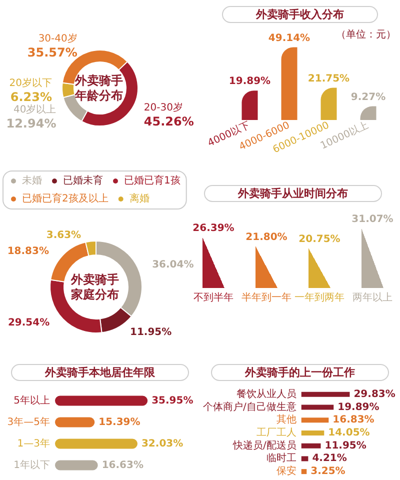  What do you see at coordinates (366, 34) in the screenshot?
I see `chart-subtitle: （单位：元）` at bounding box center [366, 34].